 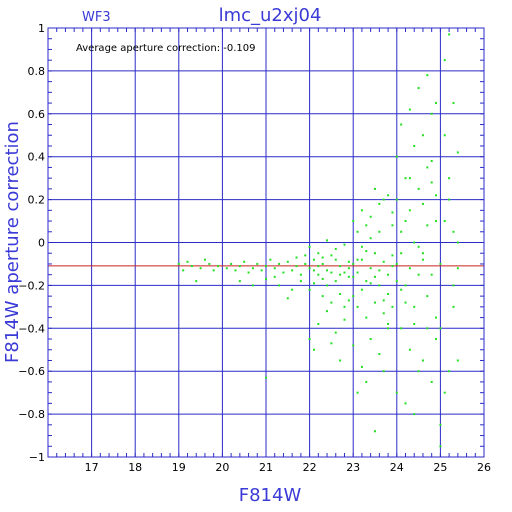 I want to click on x-tick-labels: 17 18 19 20 21 22 23 24 25 26, so click(x=288, y=467).